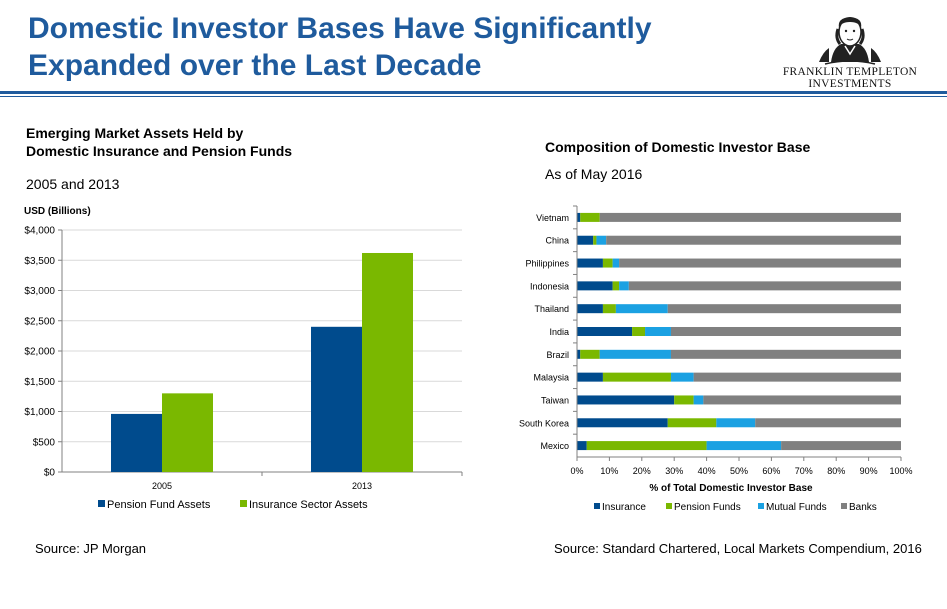 This screenshot has height=609, width=947. Describe the element at coordinates (850, 84) in the screenshot. I see `logo-line-2: INVESTMENTS` at that location.